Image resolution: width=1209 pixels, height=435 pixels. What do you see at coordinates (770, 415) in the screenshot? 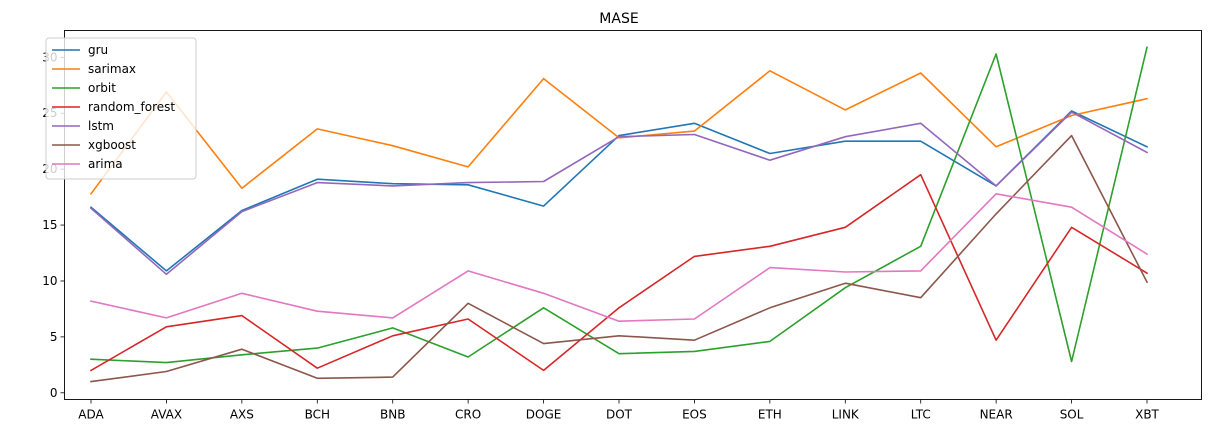
I see `x-tick-label: ETH` at bounding box center [770, 415].